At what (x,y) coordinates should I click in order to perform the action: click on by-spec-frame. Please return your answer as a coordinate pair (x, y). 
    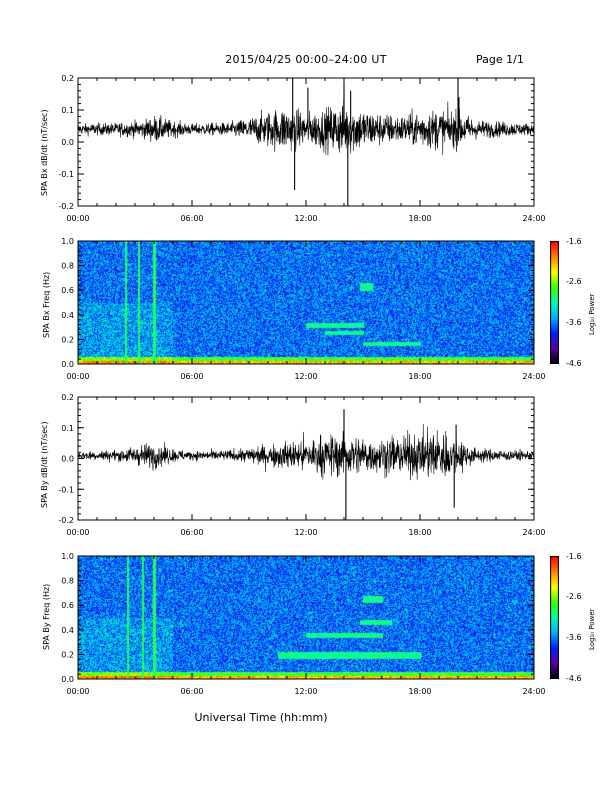
    Looking at the image, I should click on (306, 617).